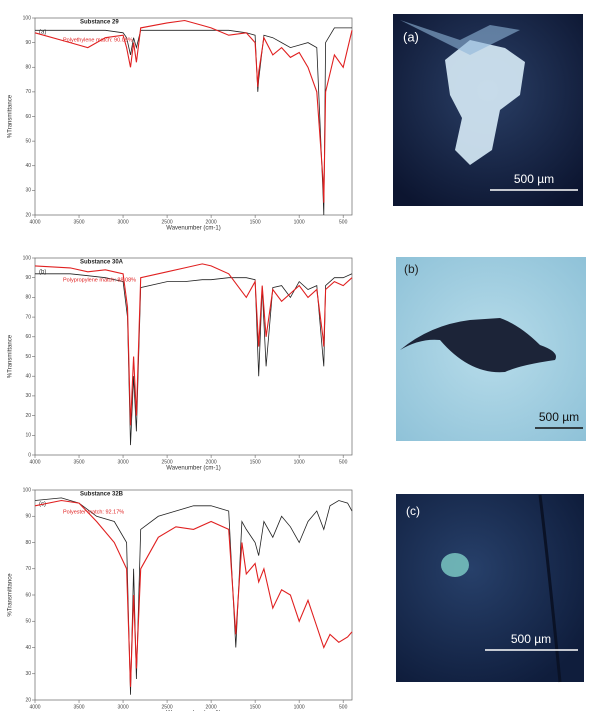  I want to click on legend-entry: Polypropylene match: 88.08%, so click(99, 280).